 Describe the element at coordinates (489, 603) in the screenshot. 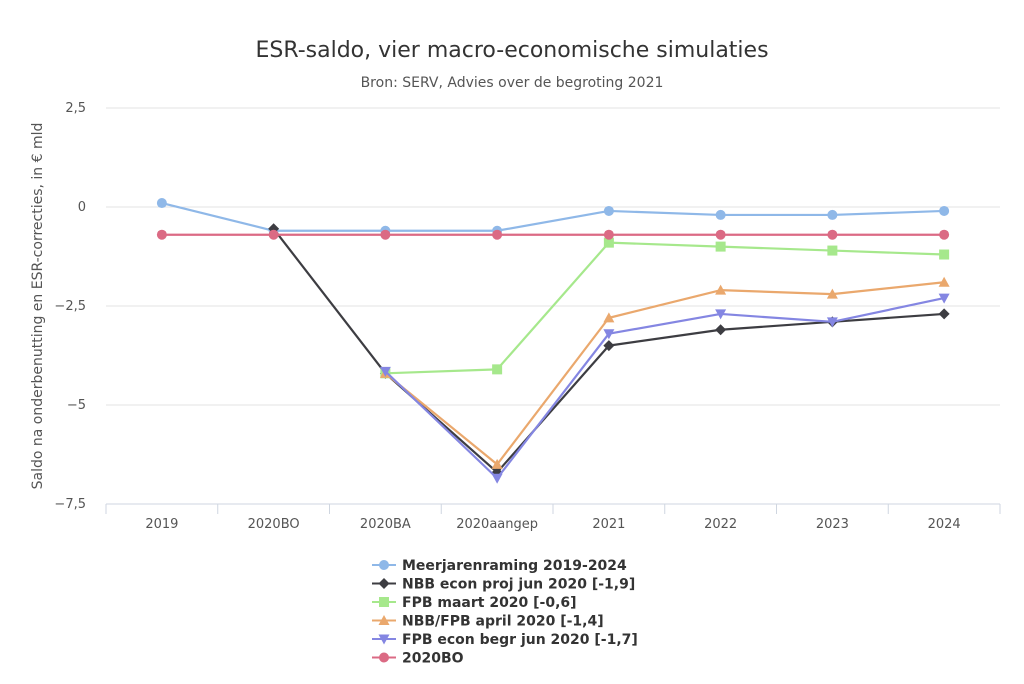

I see `legend-label: FPB maart 2020 [-0,6]` at that location.